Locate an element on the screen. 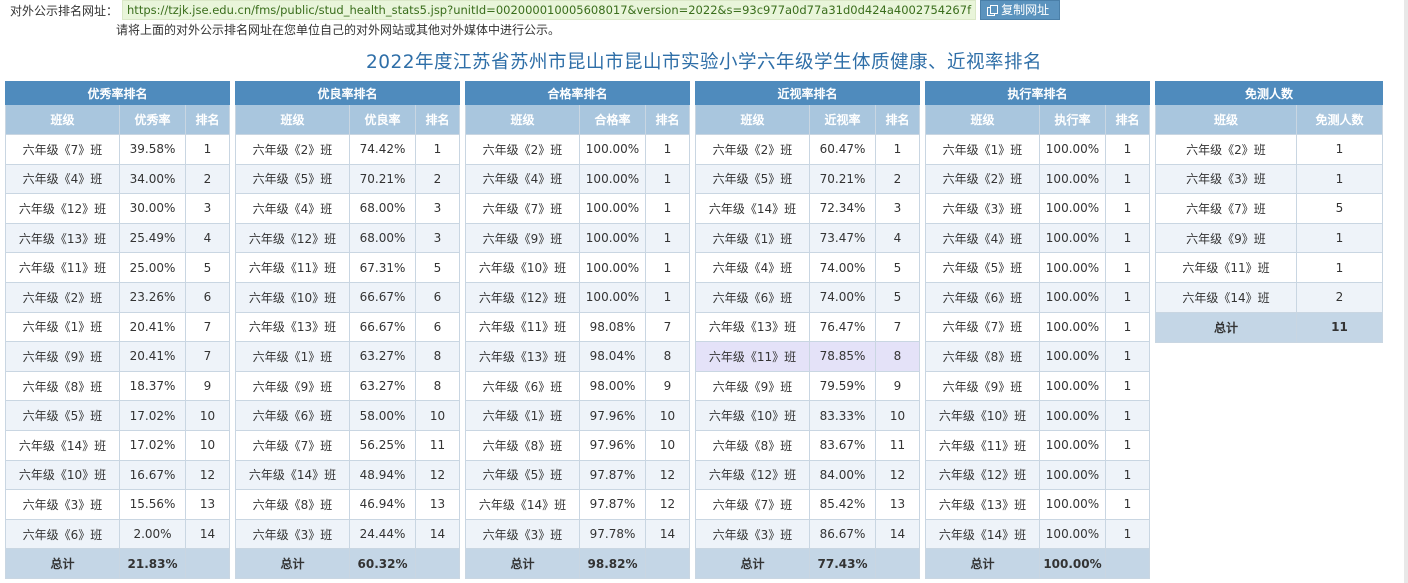 Image resolution: width=1408 pixels, height=583 pixels. rate-cell: 66.67% is located at coordinates (382, 327).